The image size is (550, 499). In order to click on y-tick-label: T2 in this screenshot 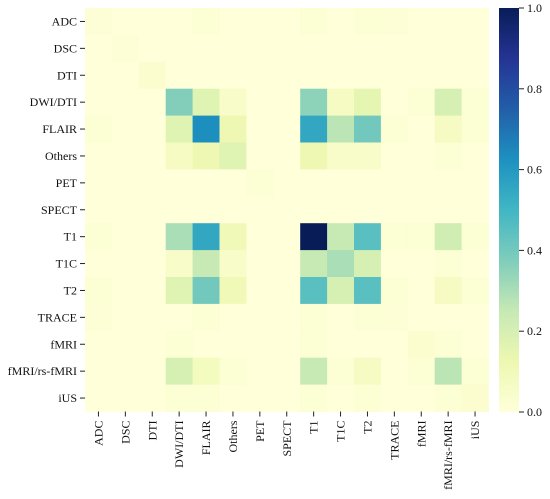, I will do `click(70, 290)`.